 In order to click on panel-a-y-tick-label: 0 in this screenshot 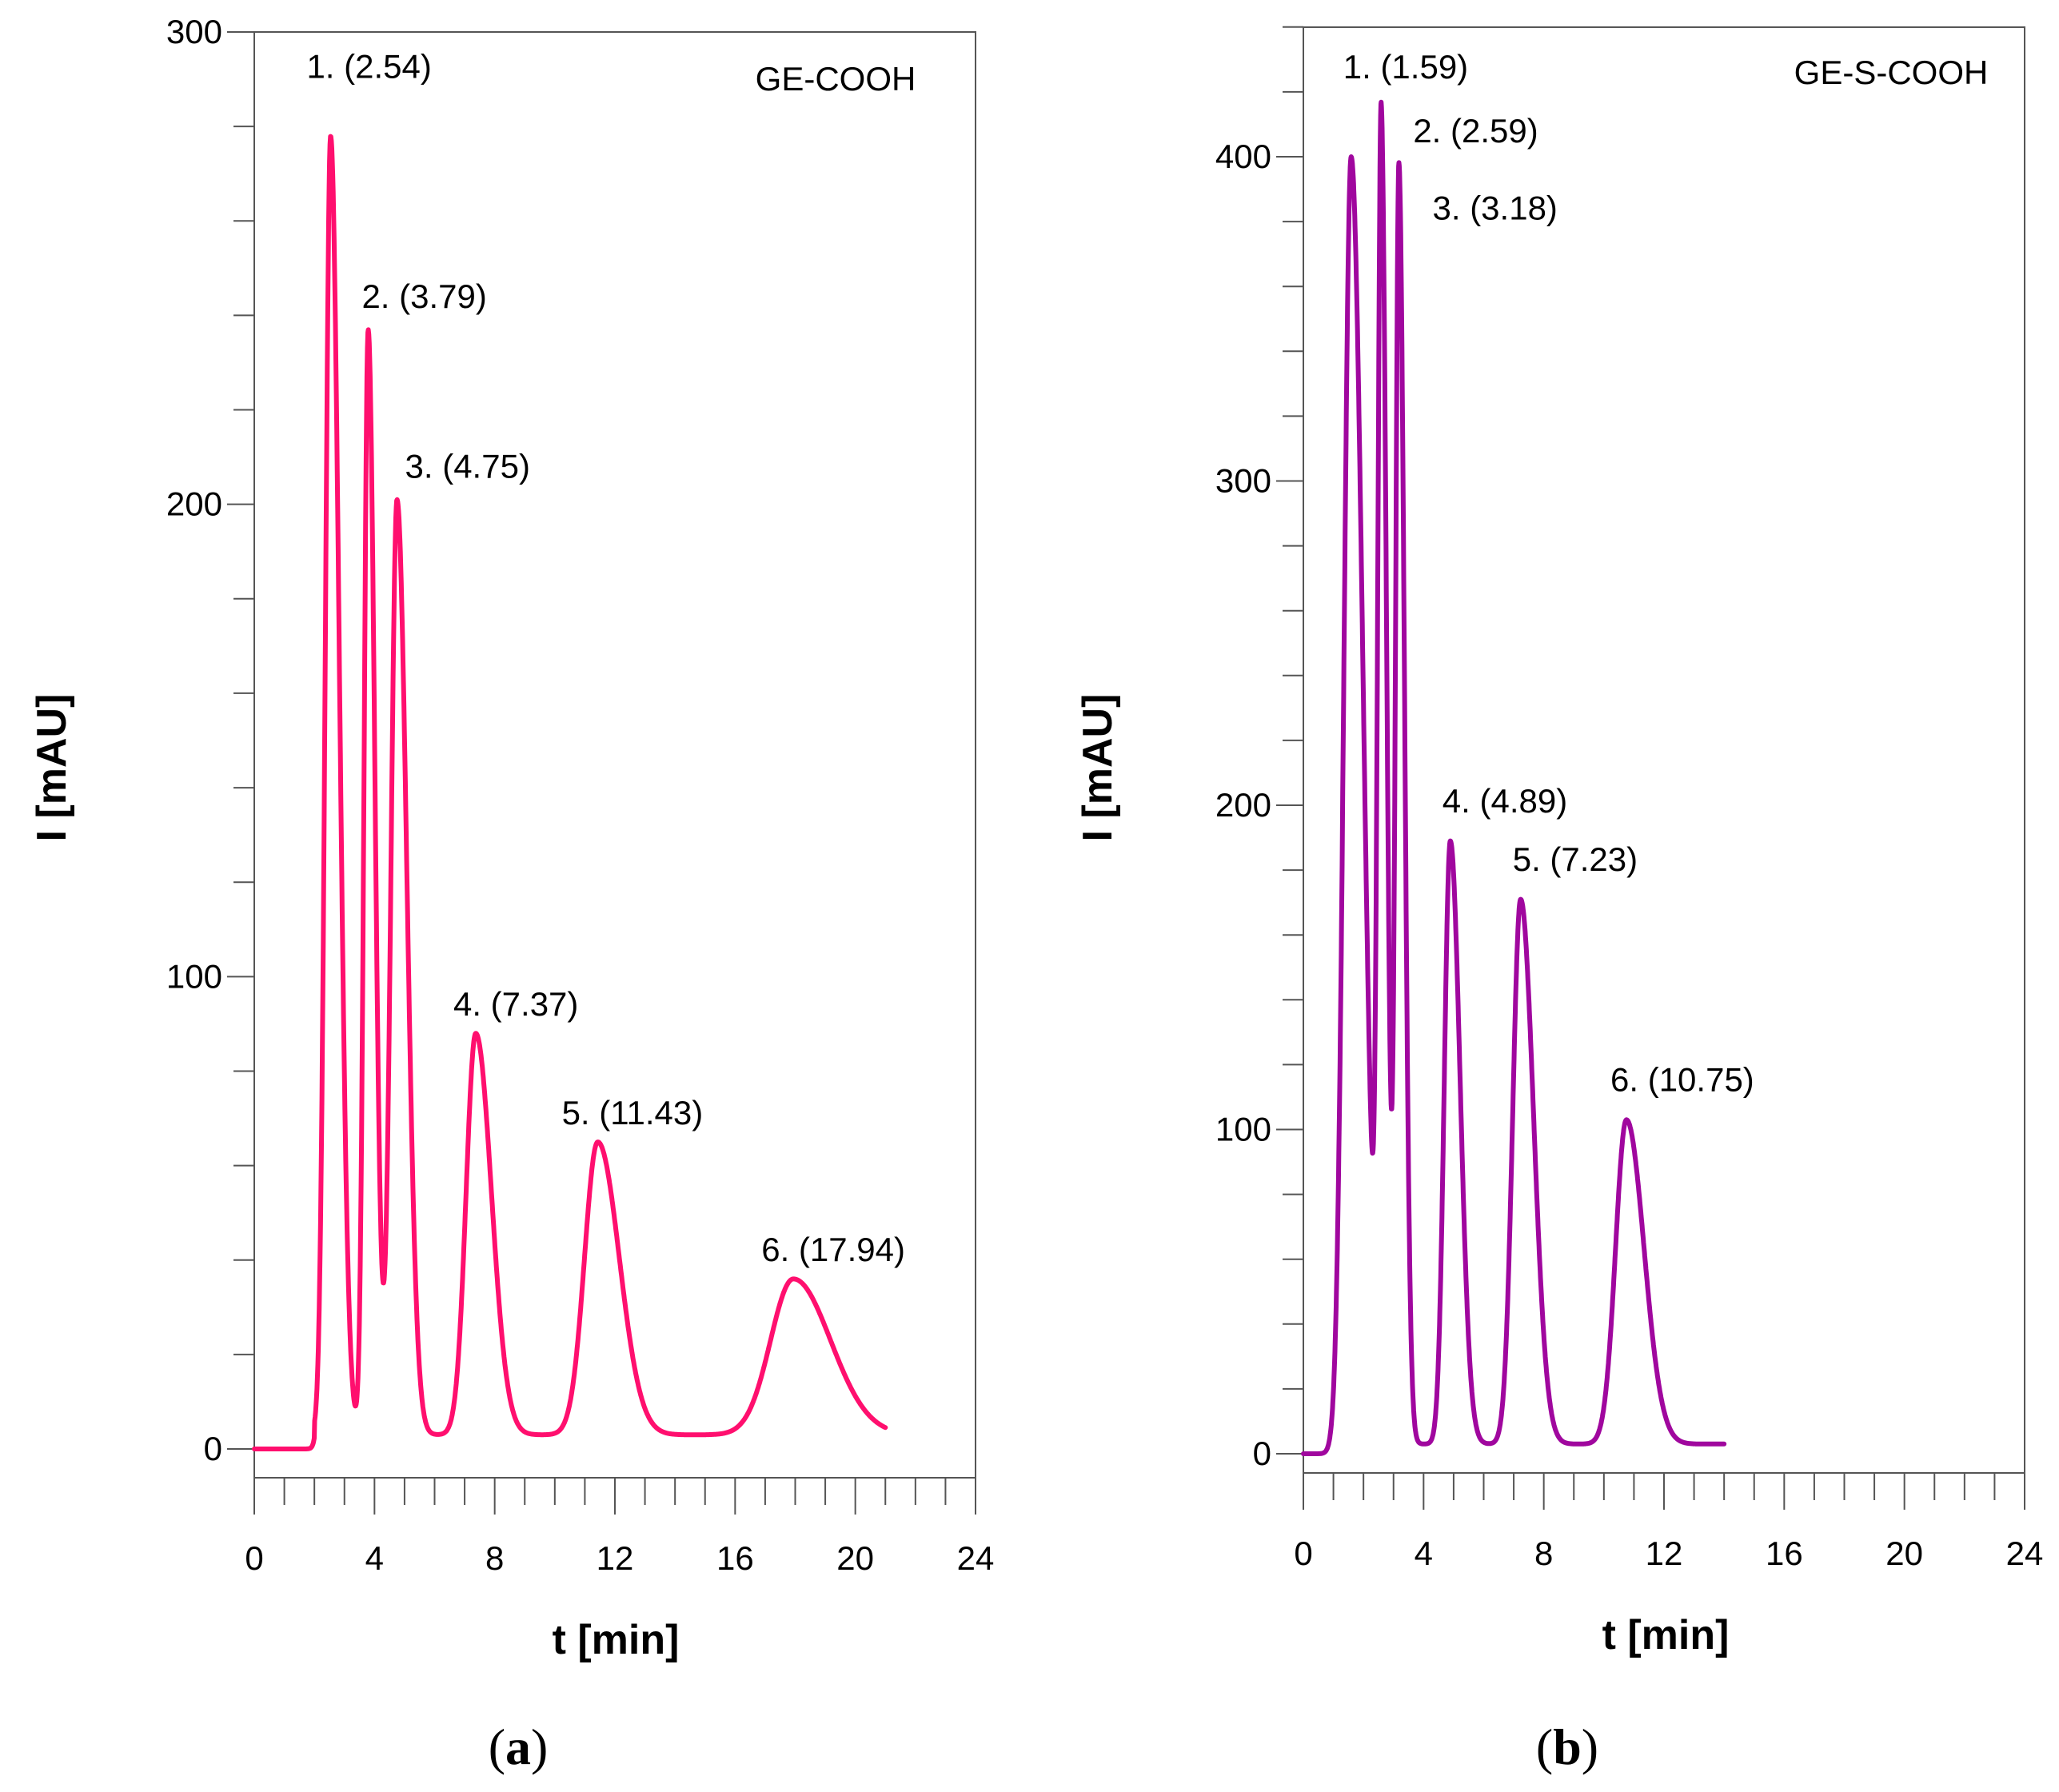, I will do `click(213, 1448)`.